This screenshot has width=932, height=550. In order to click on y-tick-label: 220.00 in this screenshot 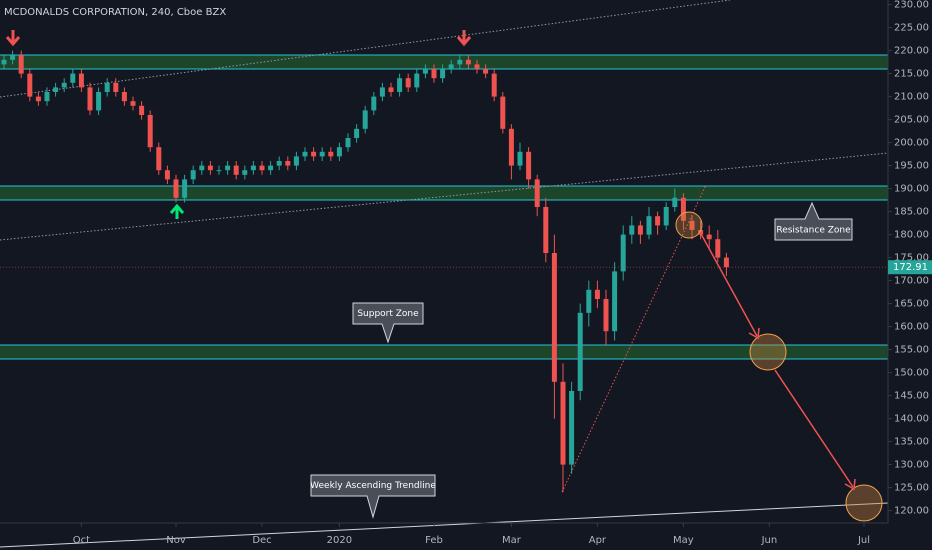, I will do `click(911, 51)`.